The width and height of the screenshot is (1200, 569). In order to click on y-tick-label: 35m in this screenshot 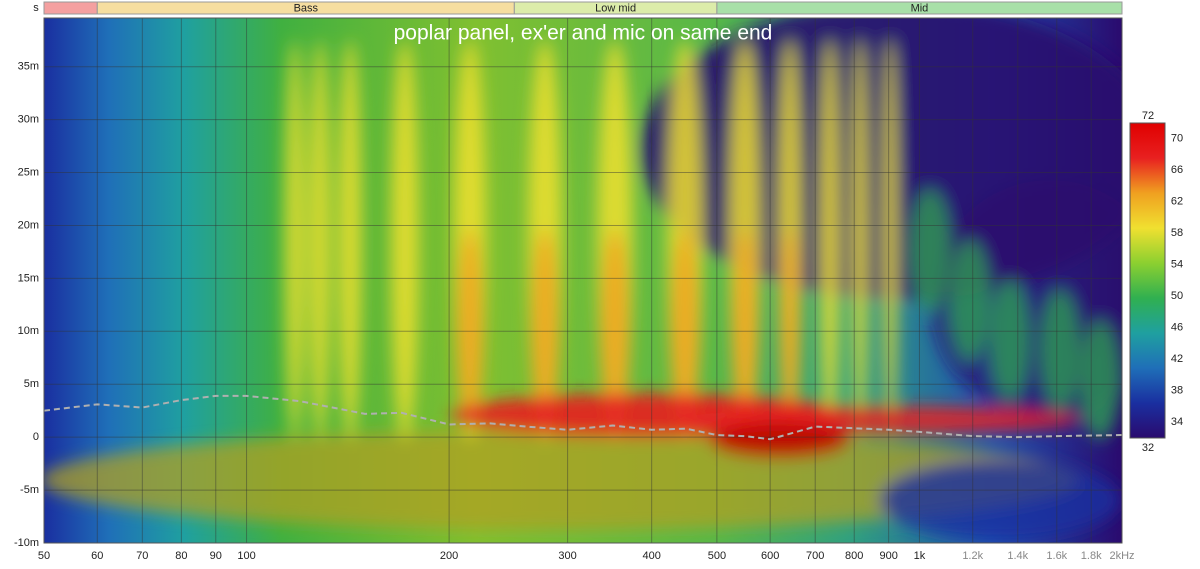, I will do `click(28, 67)`.